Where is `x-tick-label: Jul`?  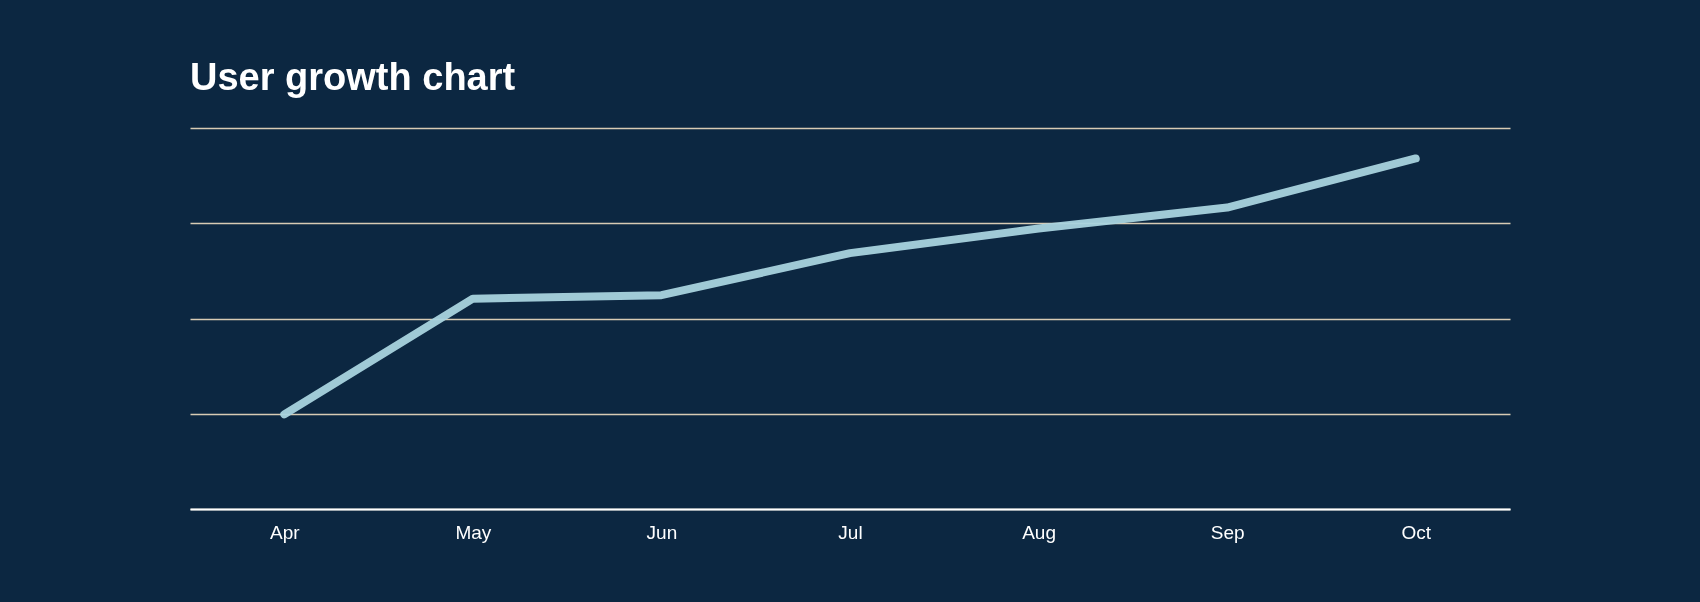
x-tick-label: Jul is located at coordinates (850, 532).